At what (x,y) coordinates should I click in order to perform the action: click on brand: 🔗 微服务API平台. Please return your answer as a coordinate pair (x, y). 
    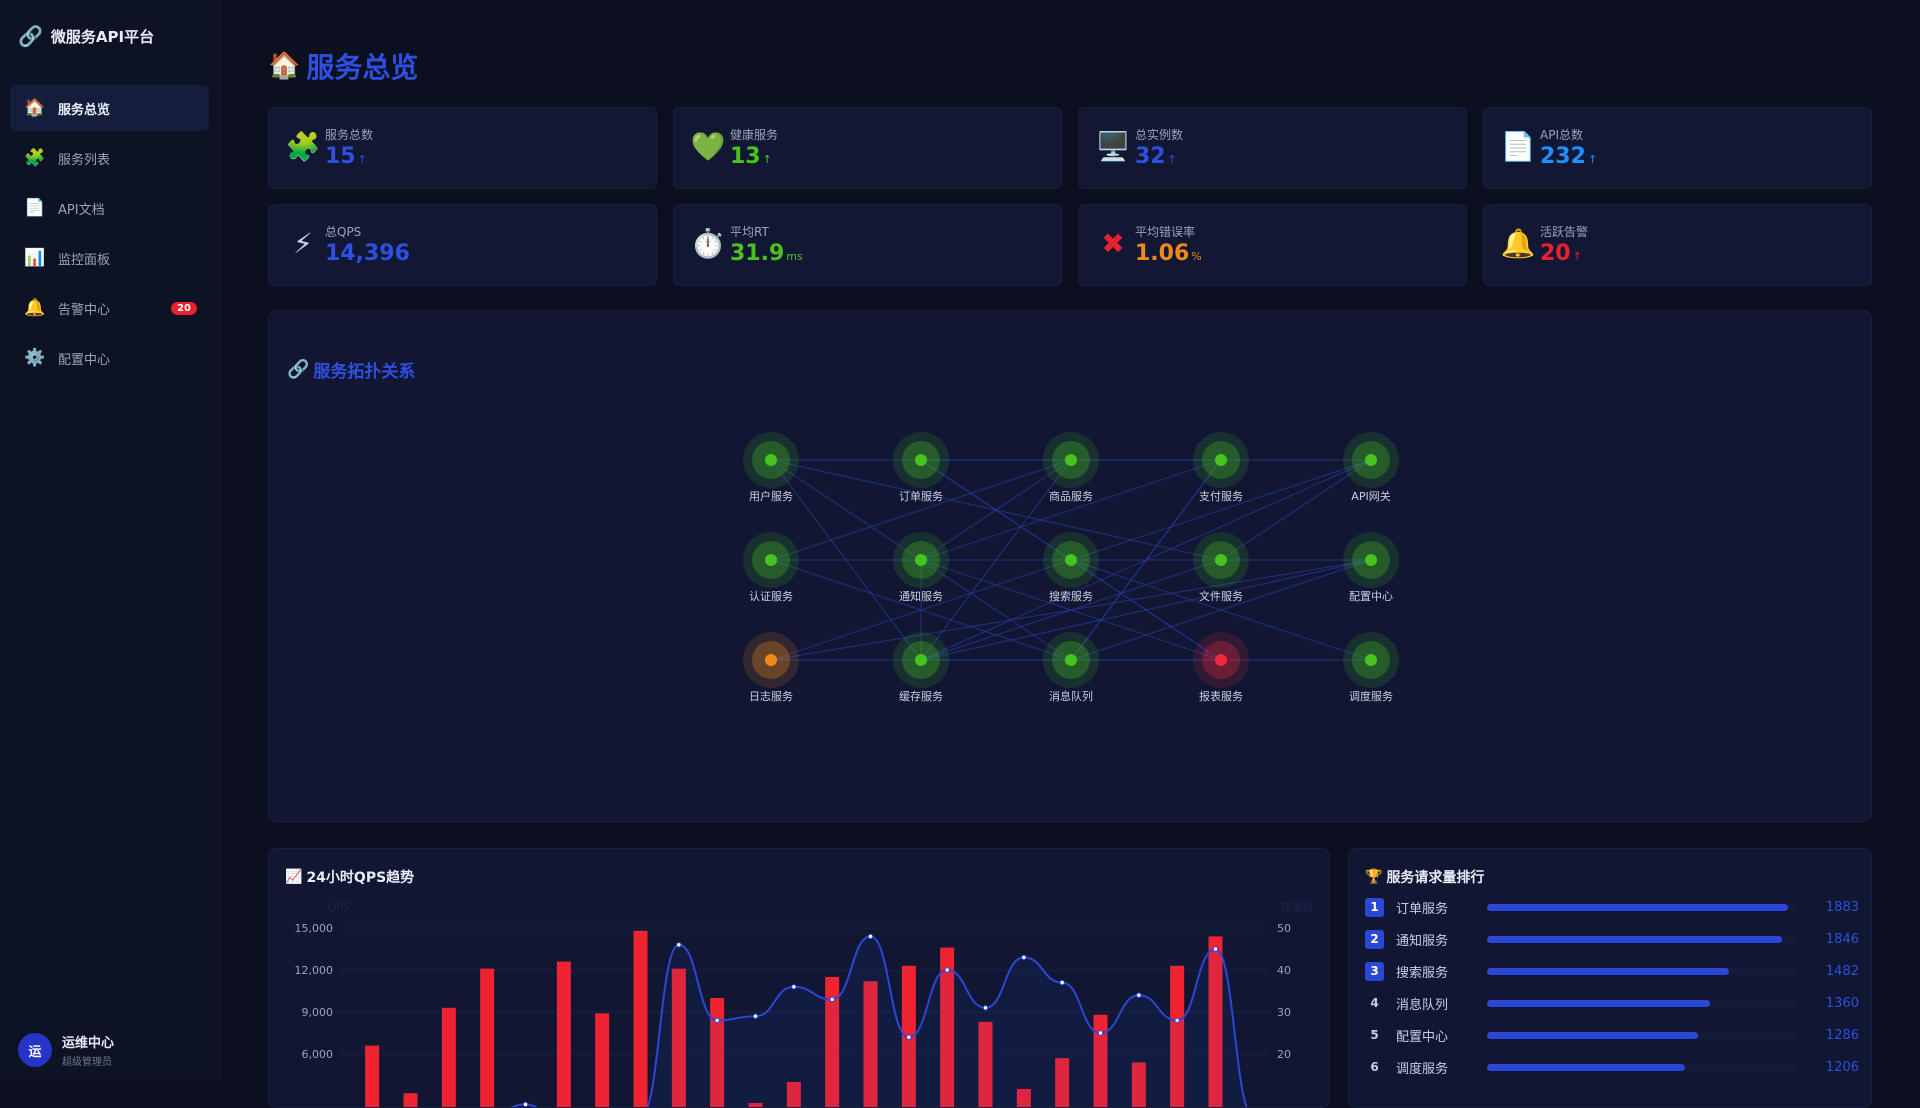
    Looking at the image, I should click on (86, 36).